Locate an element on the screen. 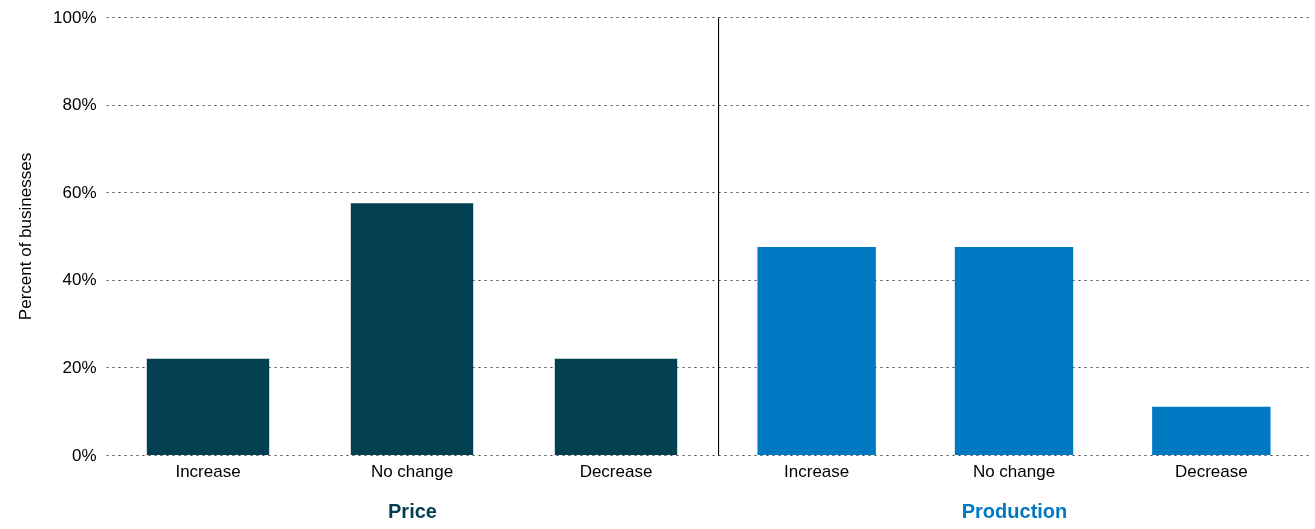 This screenshot has width=1315, height=529. x-axis-title: Price is located at coordinates (412, 510).